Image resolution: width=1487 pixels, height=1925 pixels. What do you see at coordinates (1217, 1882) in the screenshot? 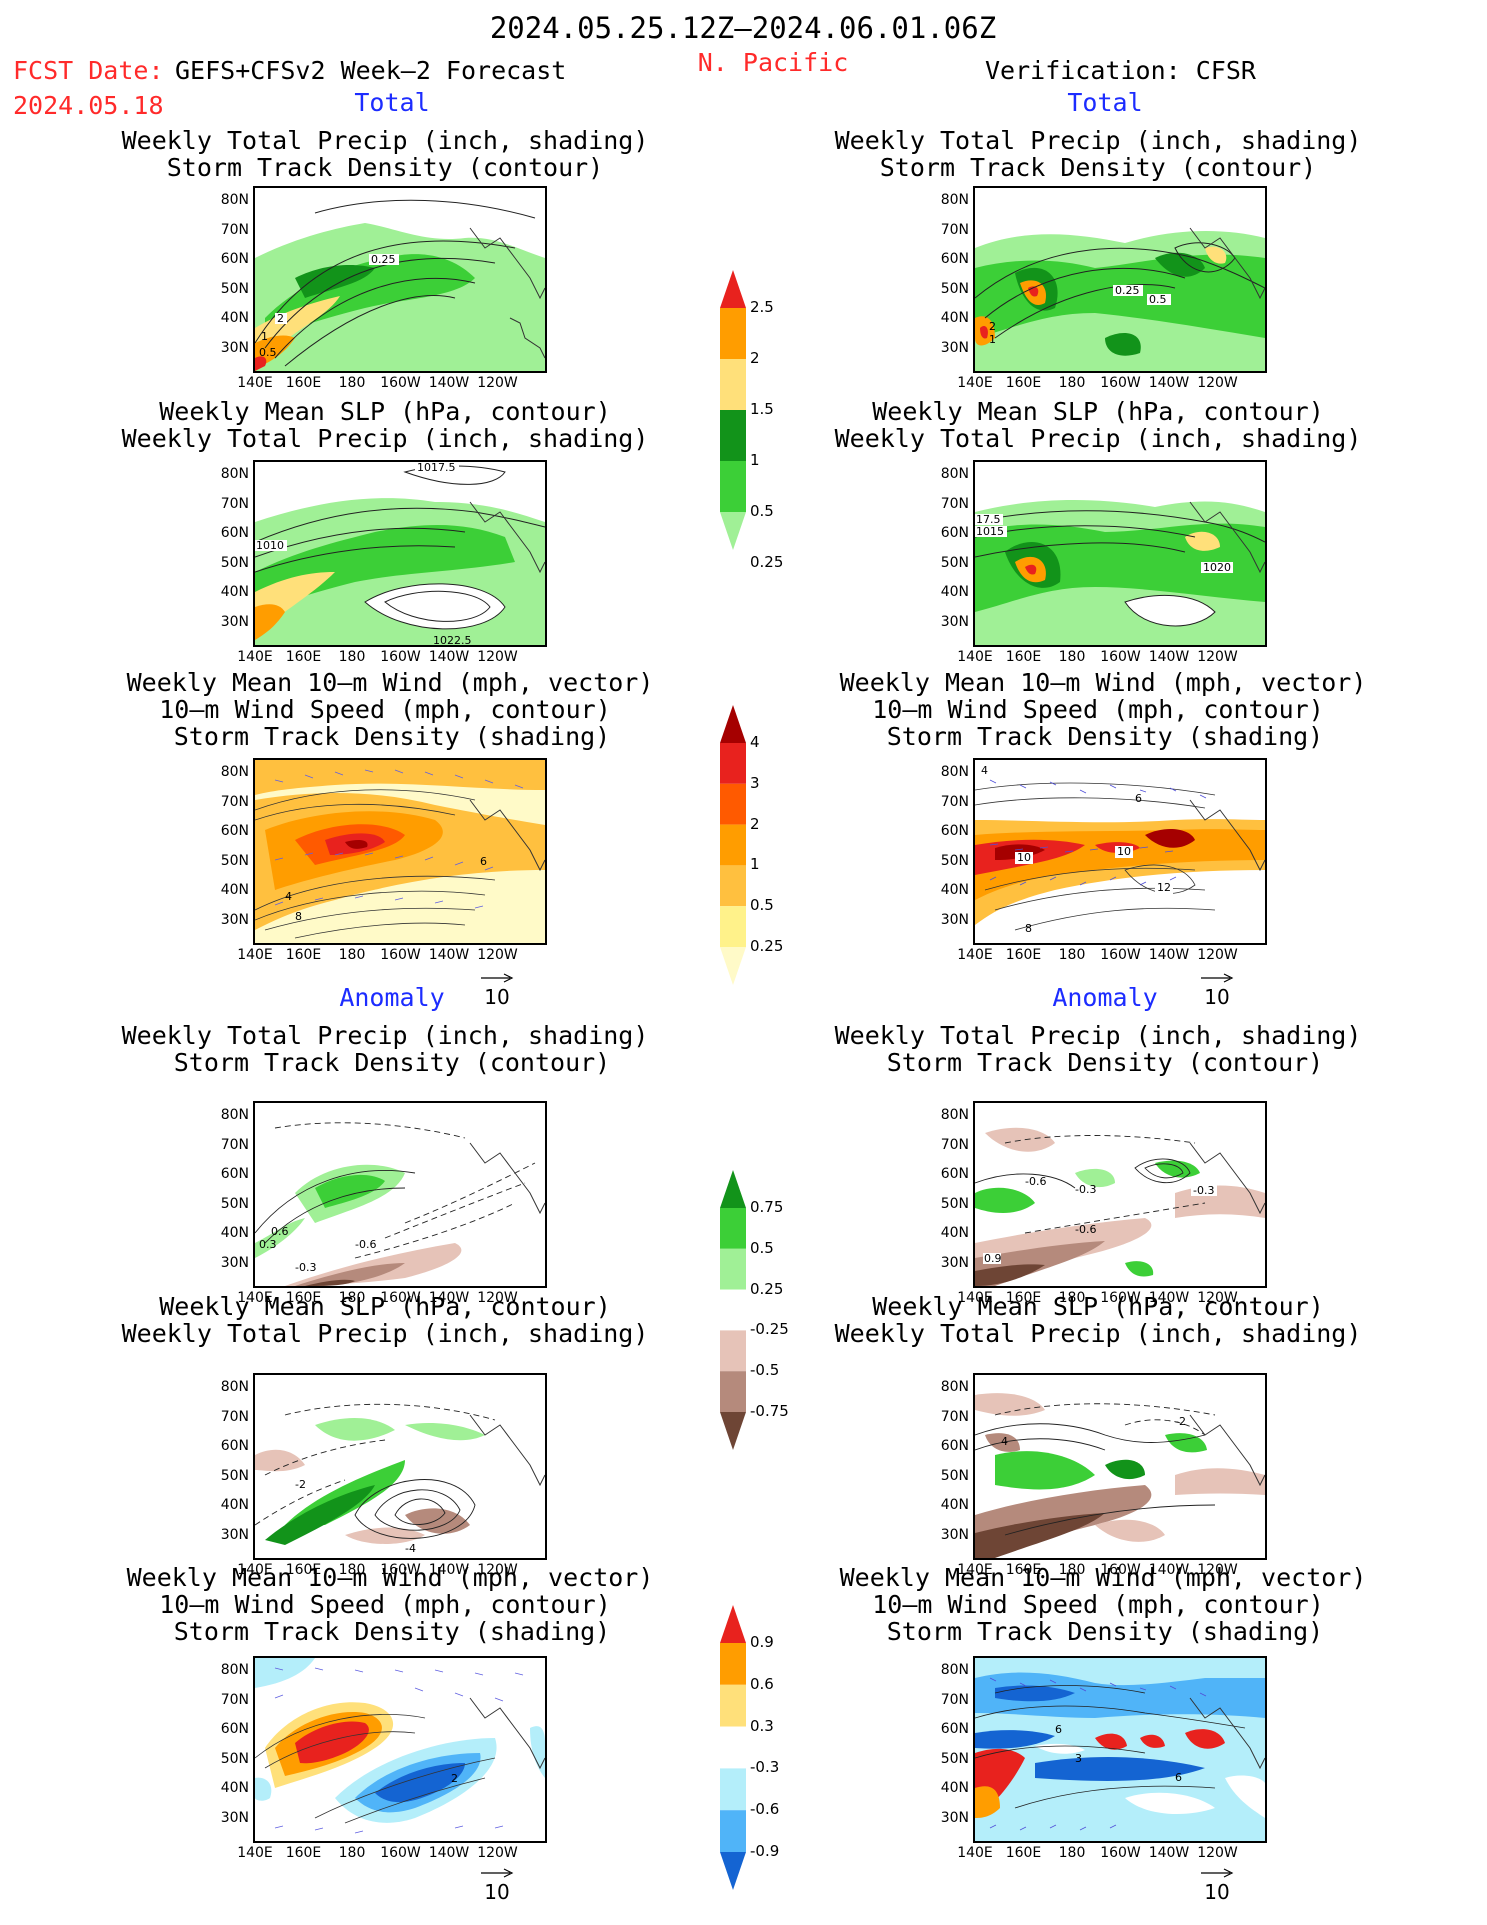
I see `vector-reference-p12: 10` at bounding box center [1217, 1882].